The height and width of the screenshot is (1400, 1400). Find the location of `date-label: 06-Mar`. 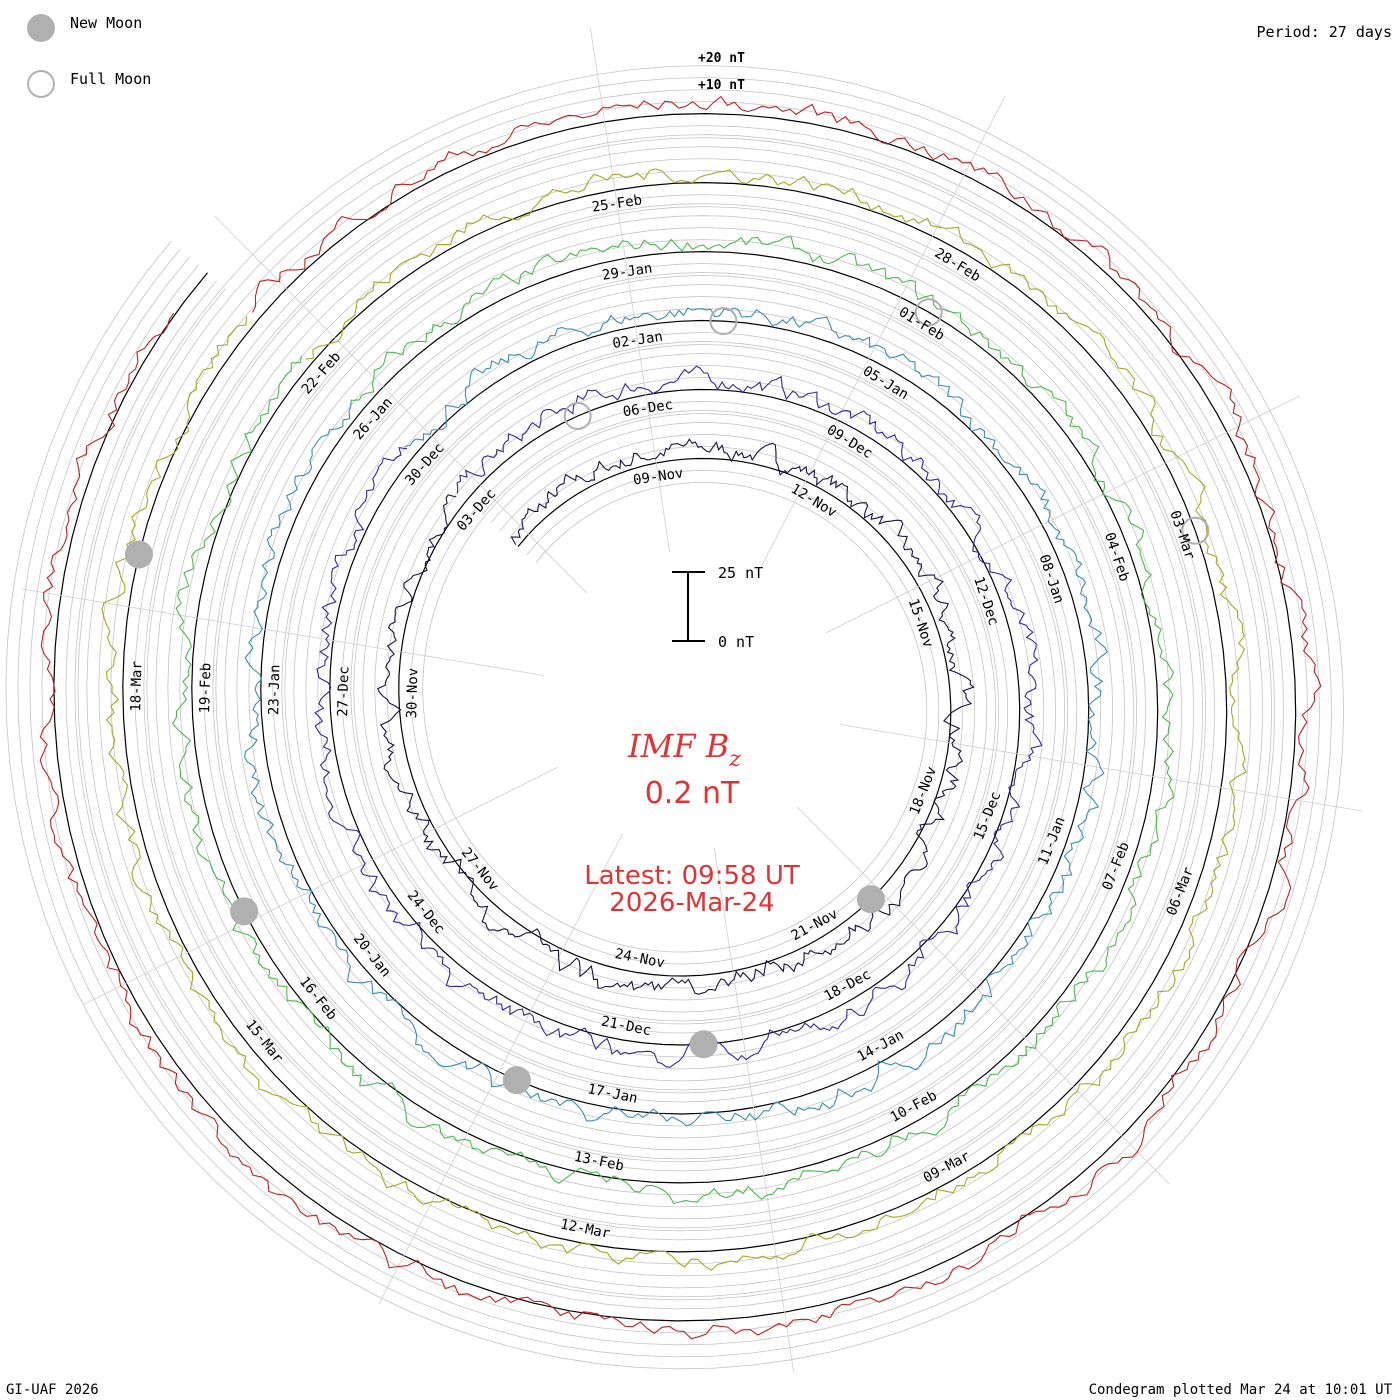

date-label: 06-Mar is located at coordinates (1180, 891).